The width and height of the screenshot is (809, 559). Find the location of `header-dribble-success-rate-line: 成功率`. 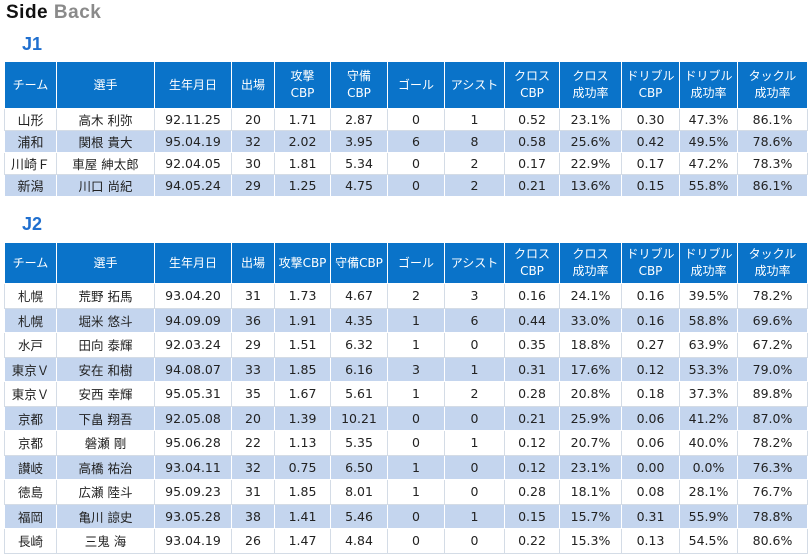

header-dribble-success-rate-line: 成功率 is located at coordinates (708, 271).